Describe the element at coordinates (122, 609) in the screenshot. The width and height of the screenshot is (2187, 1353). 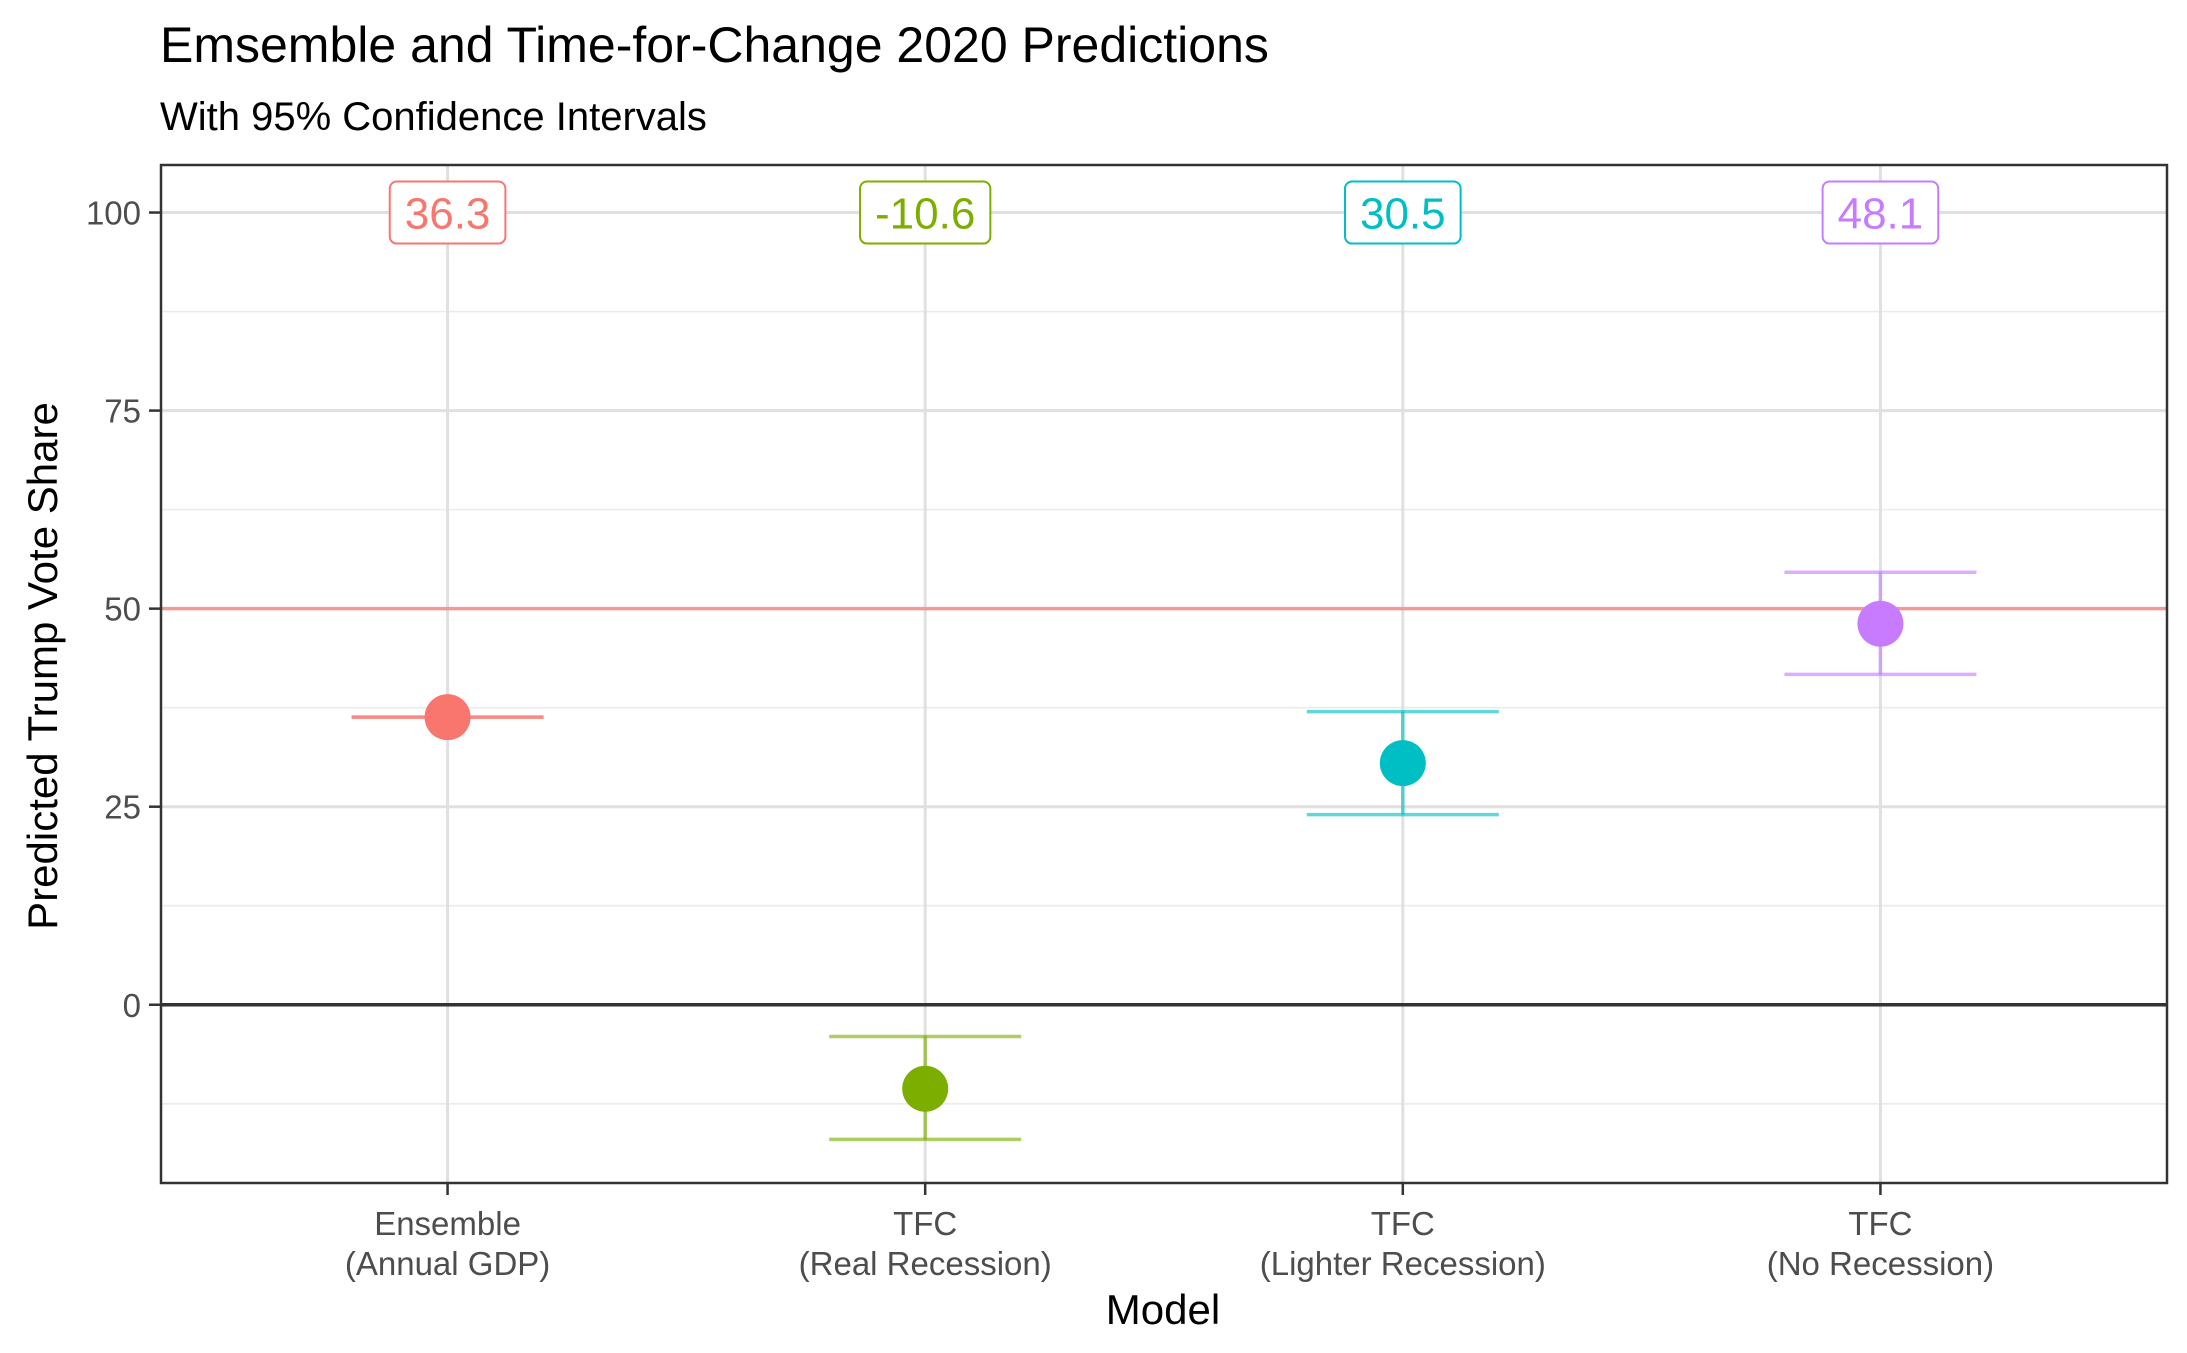
I see `y-tick-label: 50` at that location.